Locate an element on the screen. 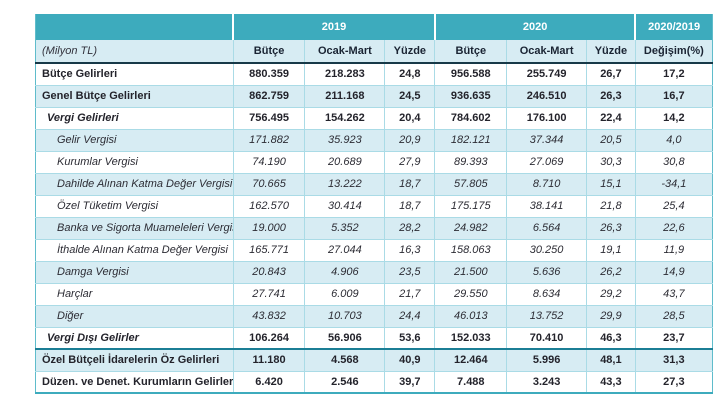  value-cell: 784.602 is located at coordinates (470, 117).